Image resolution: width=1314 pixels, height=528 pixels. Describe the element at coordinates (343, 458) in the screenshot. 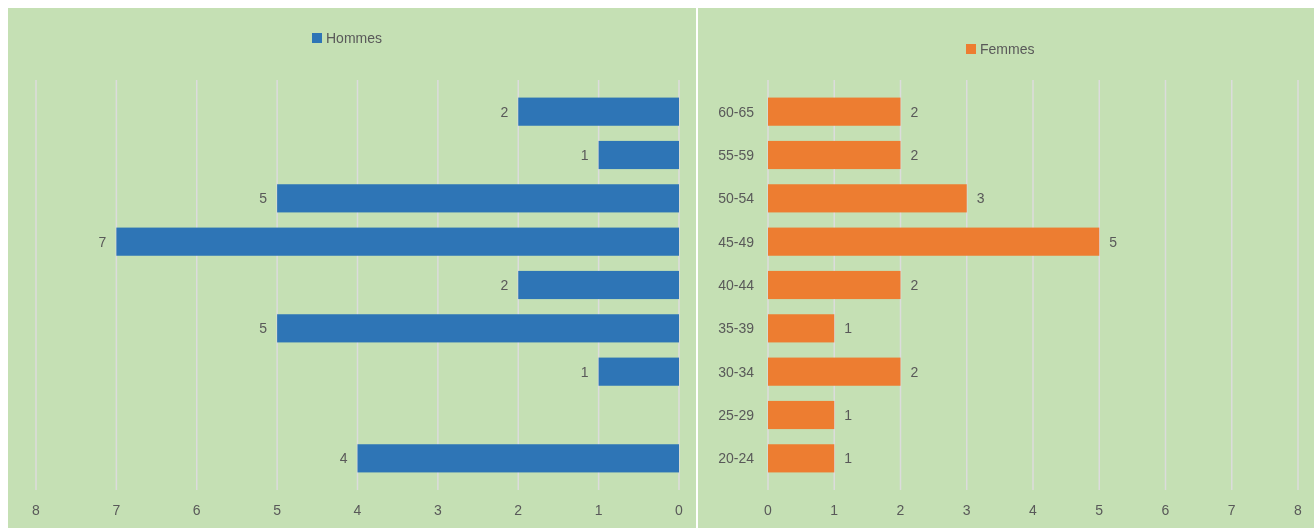

I see `data-label: 4` at that location.